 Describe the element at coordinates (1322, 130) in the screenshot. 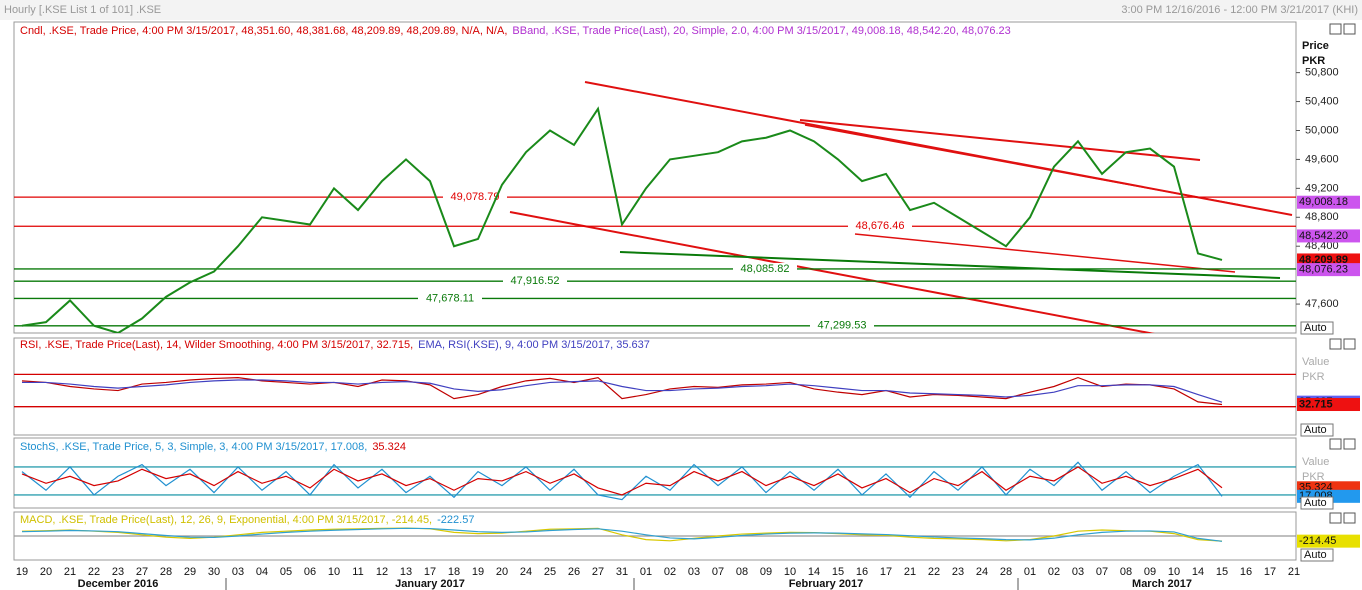

I see `y-tick-label: 50,000` at that location.